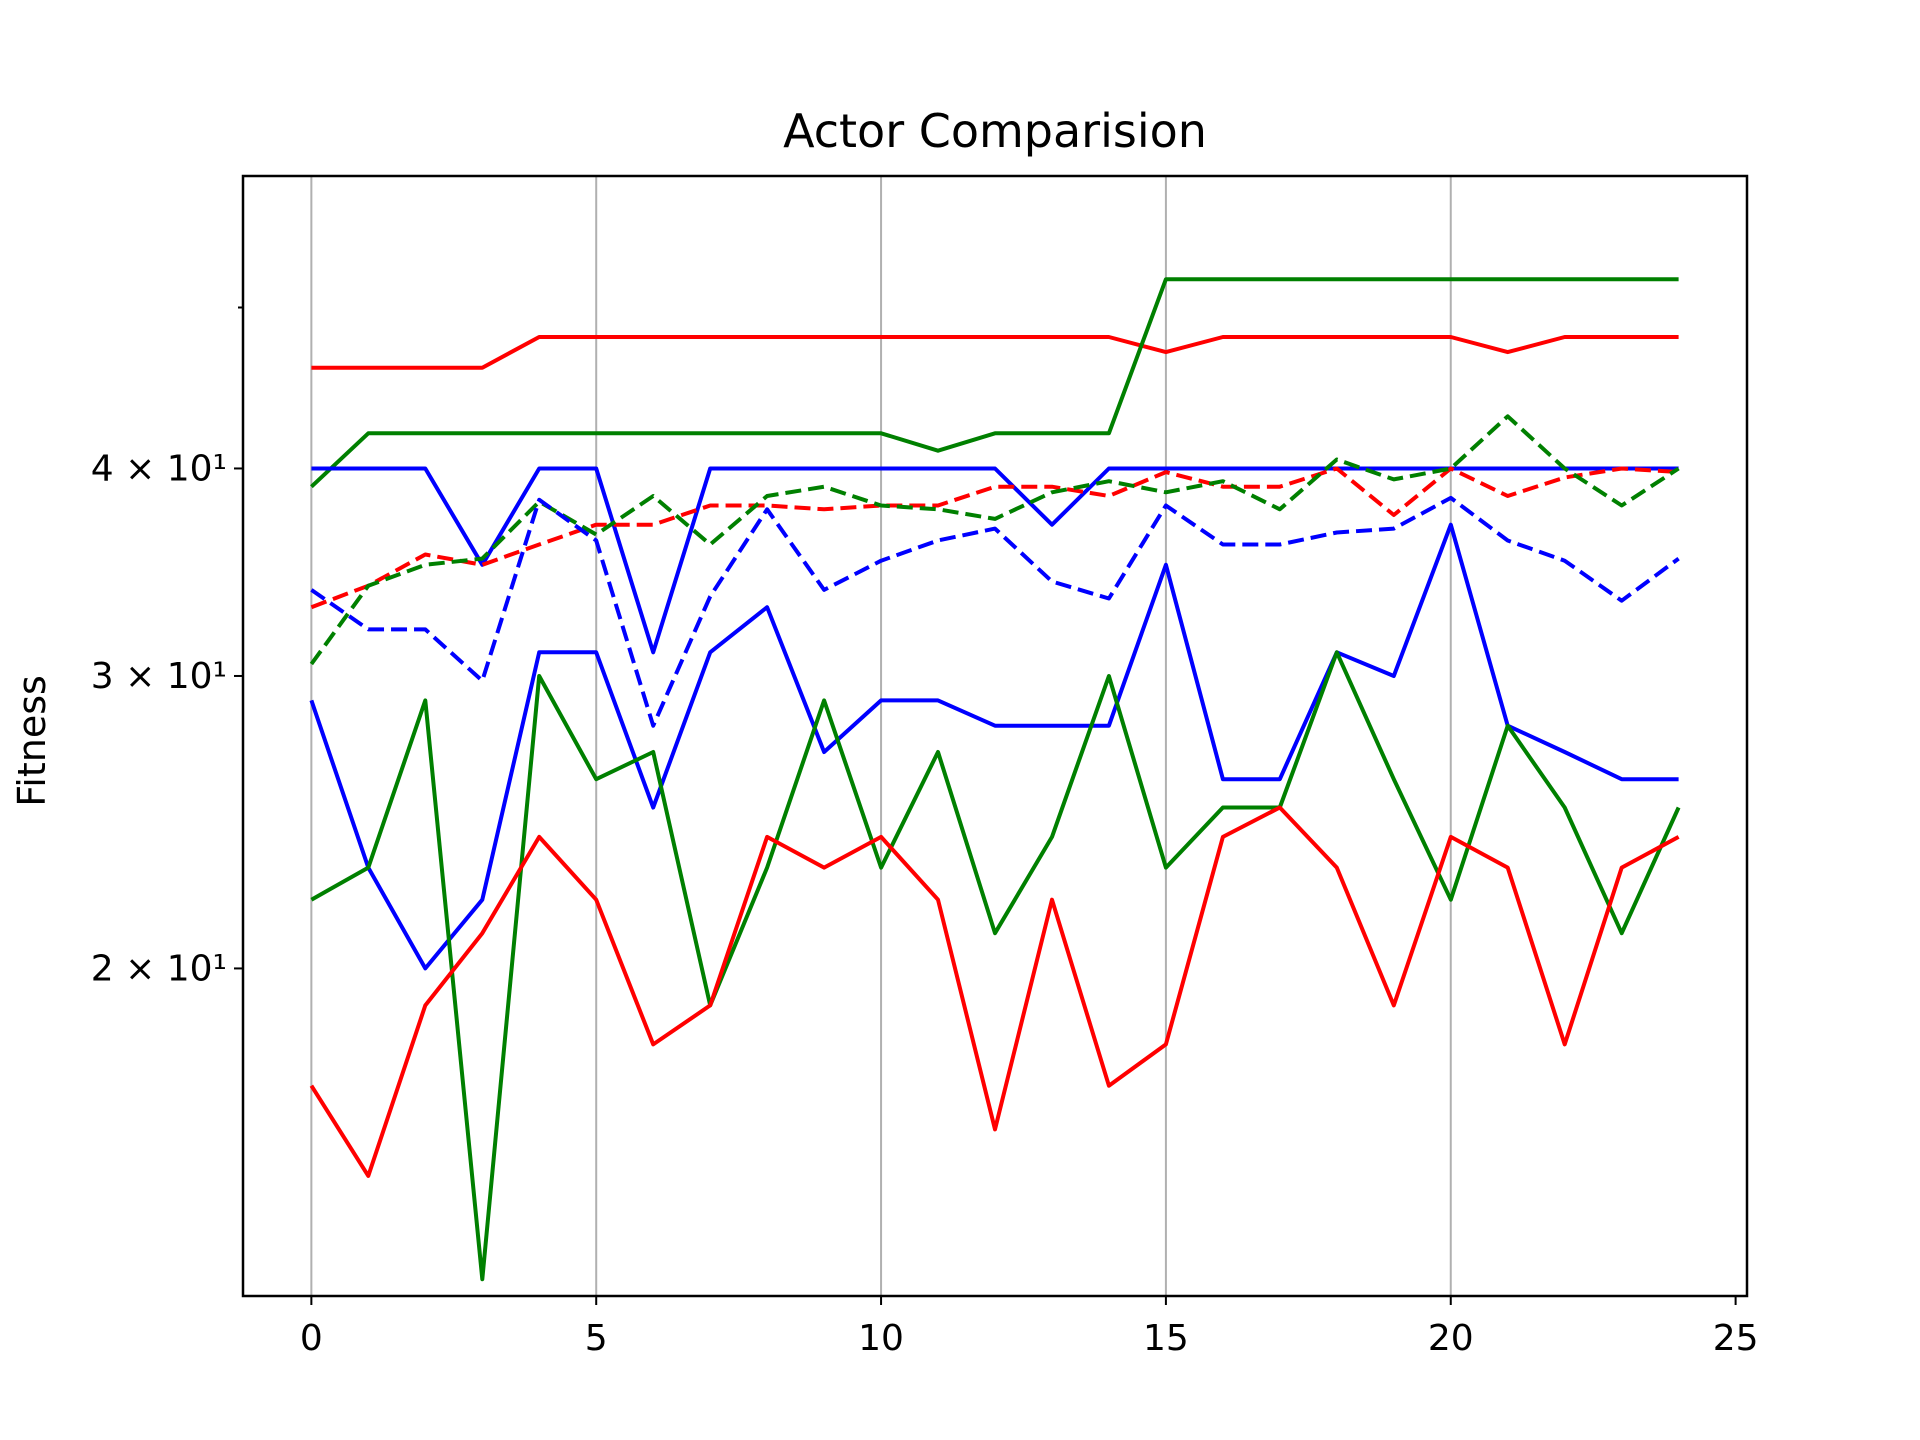 This screenshot has width=1920, height=1440. Describe the element at coordinates (1166, 1338) in the screenshot. I see `x-tick-label: 15` at that location.